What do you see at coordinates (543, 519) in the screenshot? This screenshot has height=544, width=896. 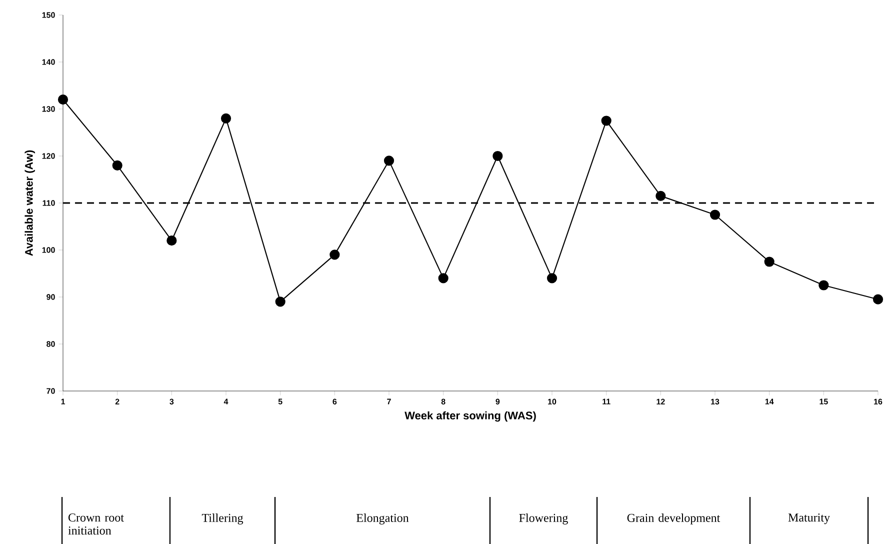 I see `text: Flowering` at bounding box center [543, 519].